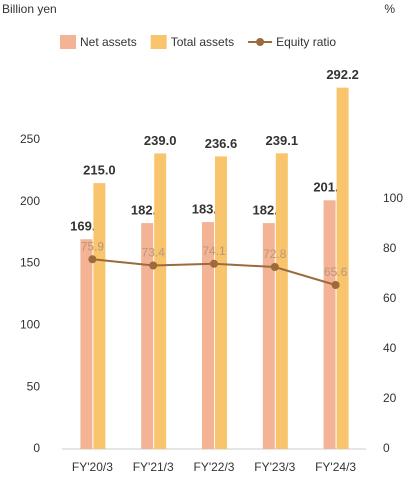 The height and width of the screenshot is (484, 405). I want to click on value-label: 236.6, so click(221, 143).